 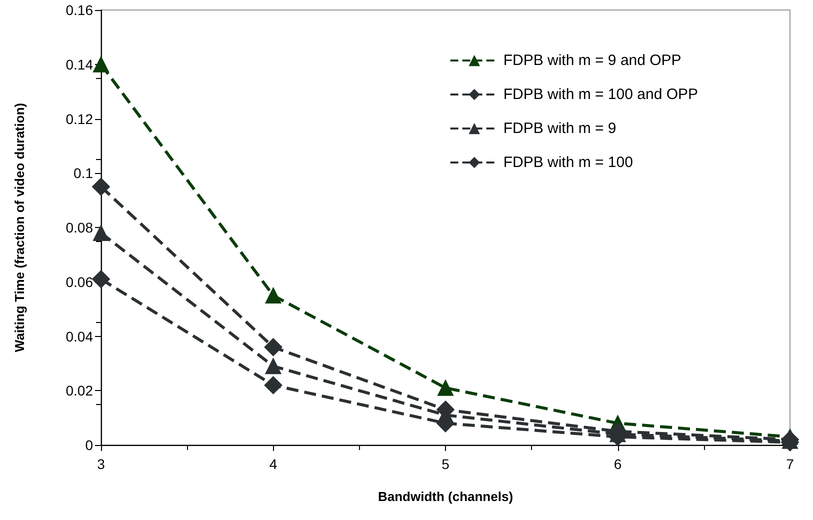 I want to click on y-tick-label: 0.06, so click(x=80, y=282).